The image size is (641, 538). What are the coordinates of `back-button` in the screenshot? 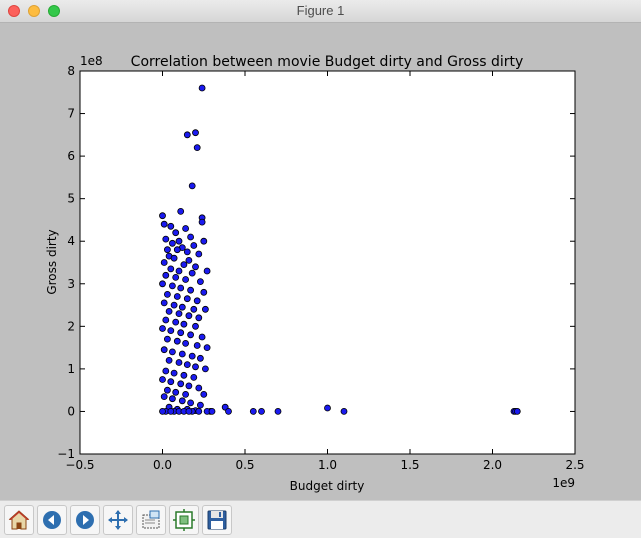 It's located at (52, 520).